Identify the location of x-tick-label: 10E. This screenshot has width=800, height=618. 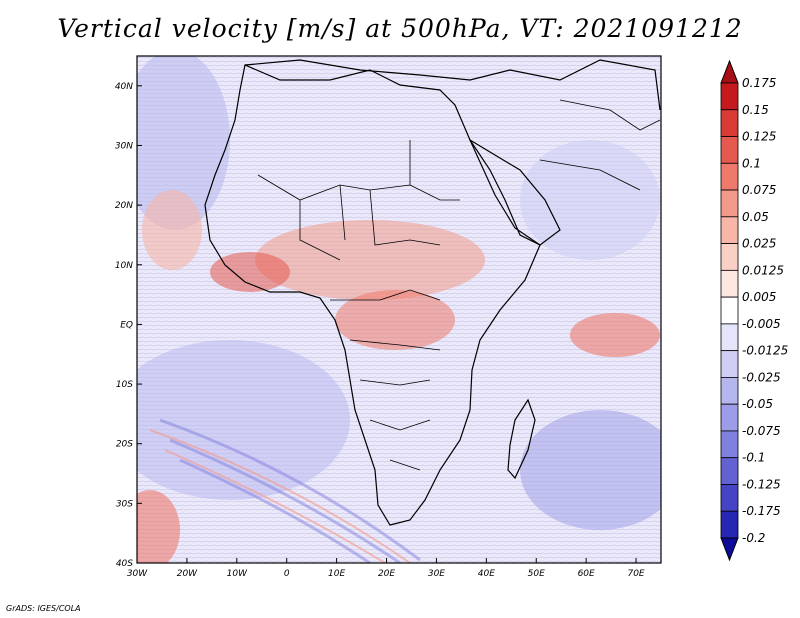
(336, 574).